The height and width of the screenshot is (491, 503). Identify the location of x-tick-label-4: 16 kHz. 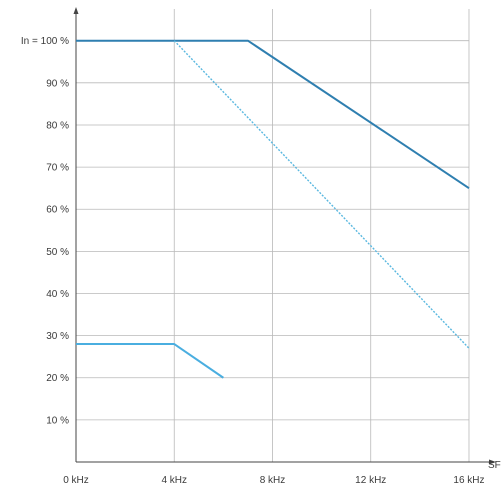
(468, 480).